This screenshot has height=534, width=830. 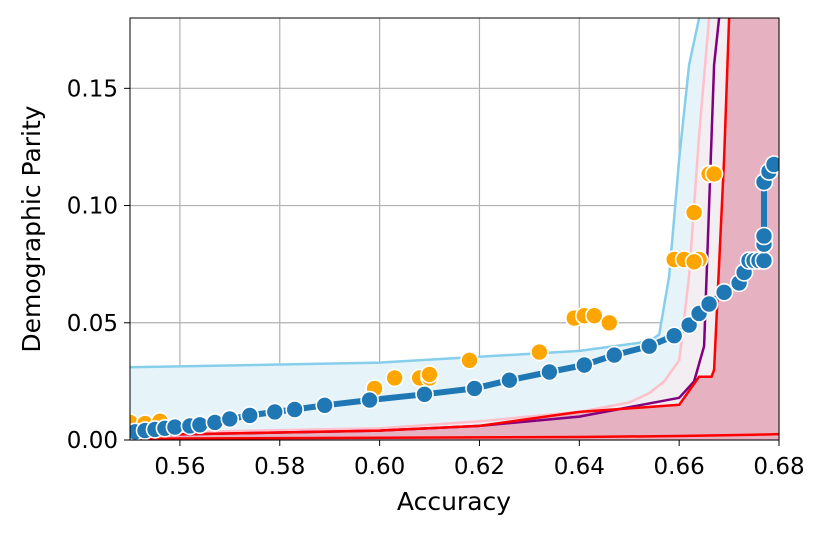 What do you see at coordinates (454, 501) in the screenshot?
I see `x-axis-label: Accuracy` at bounding box center [454, 501].